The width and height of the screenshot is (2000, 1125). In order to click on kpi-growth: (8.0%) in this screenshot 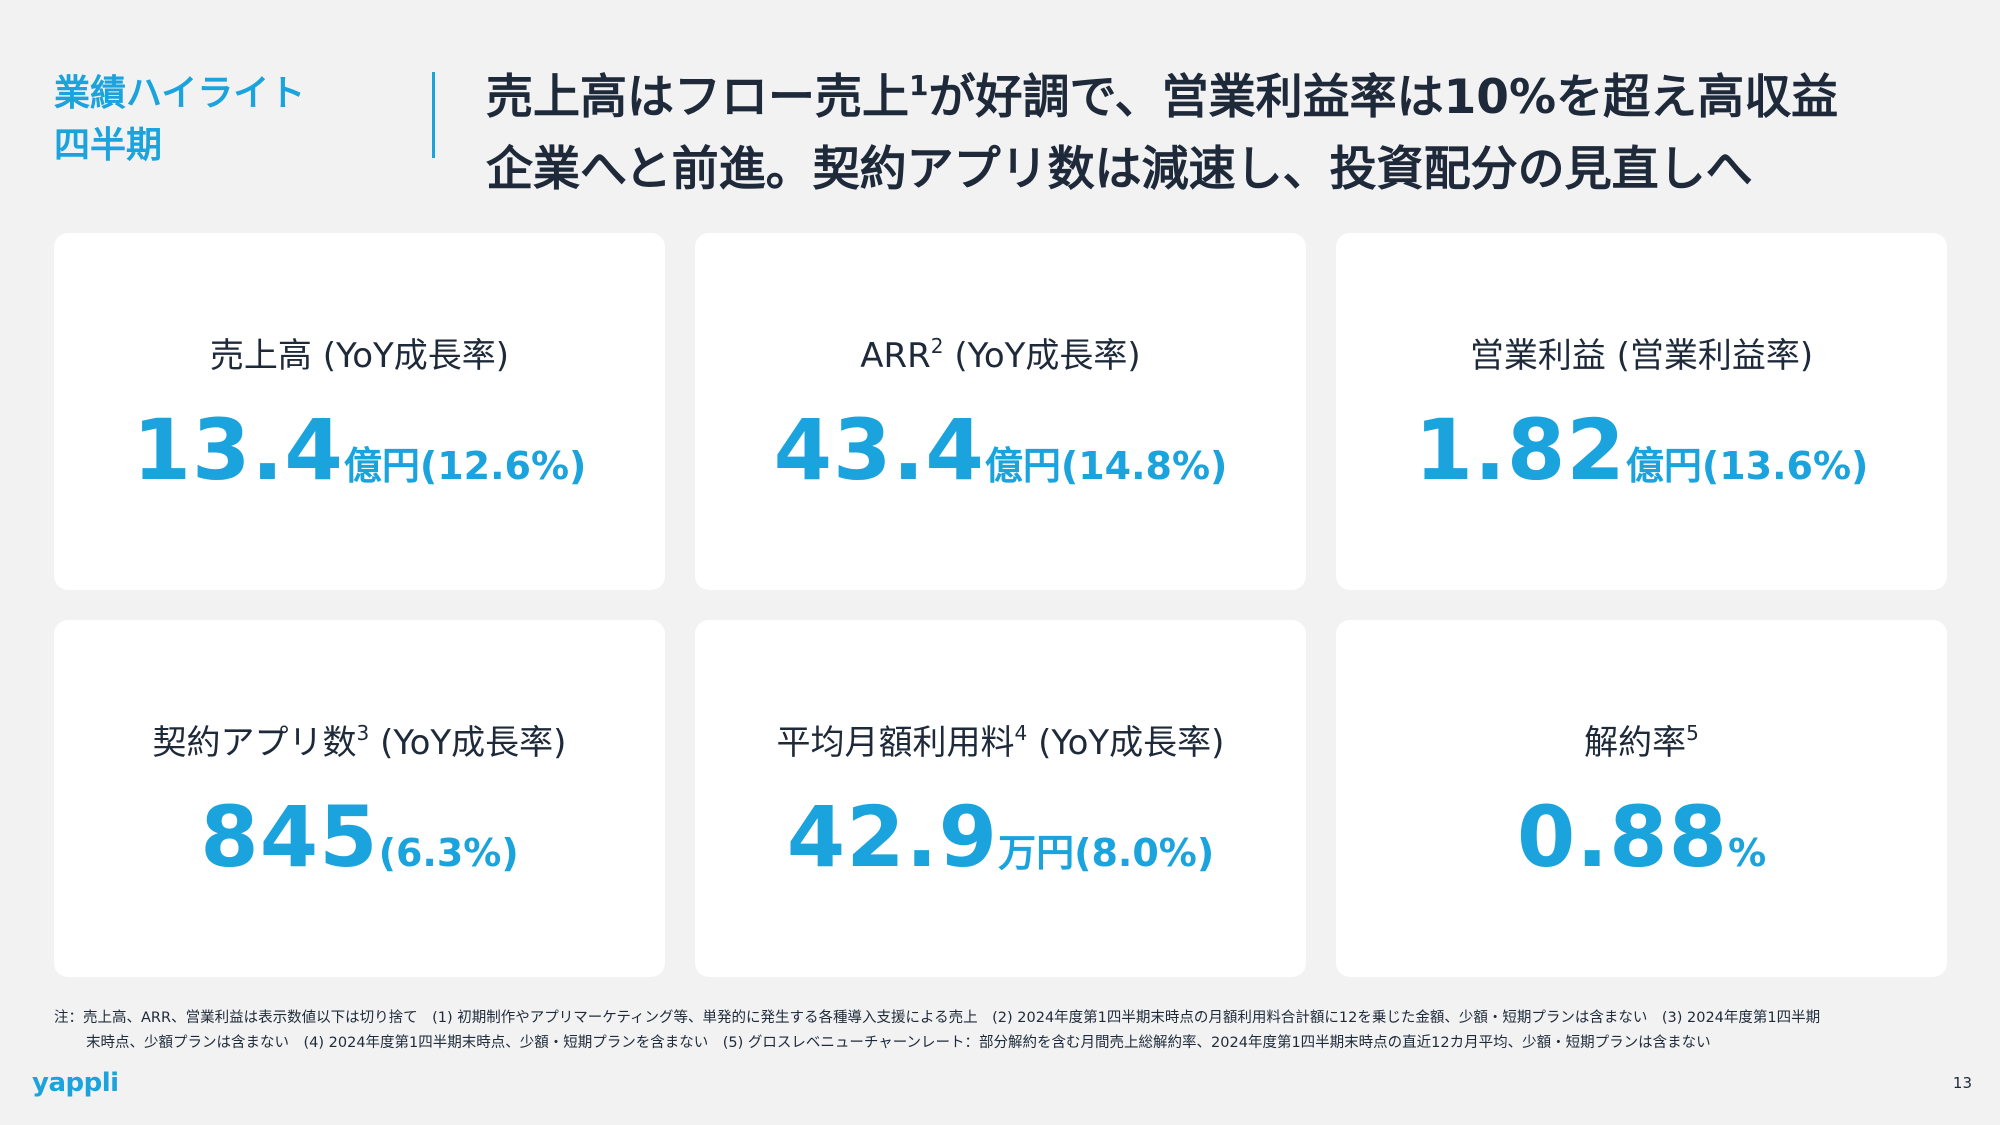, I will do `click(1144, 853)`.